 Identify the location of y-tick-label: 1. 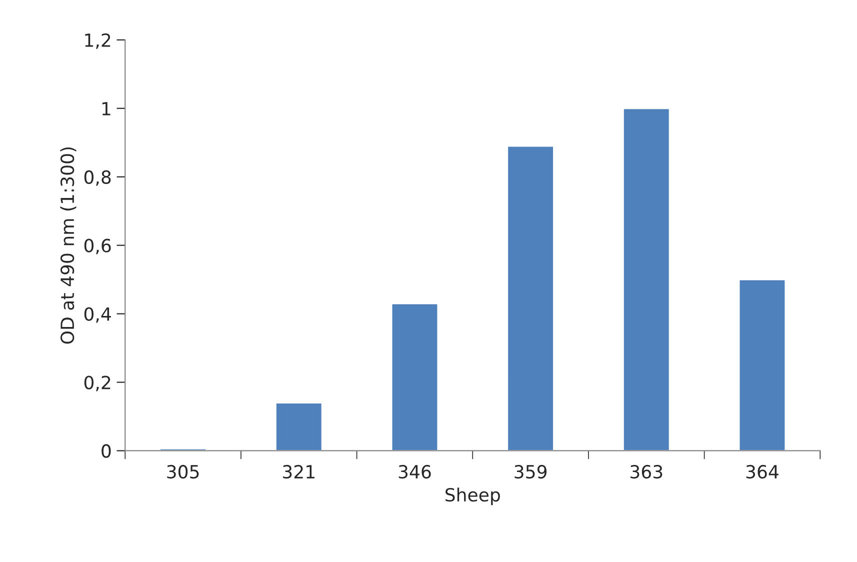
(106, 109).